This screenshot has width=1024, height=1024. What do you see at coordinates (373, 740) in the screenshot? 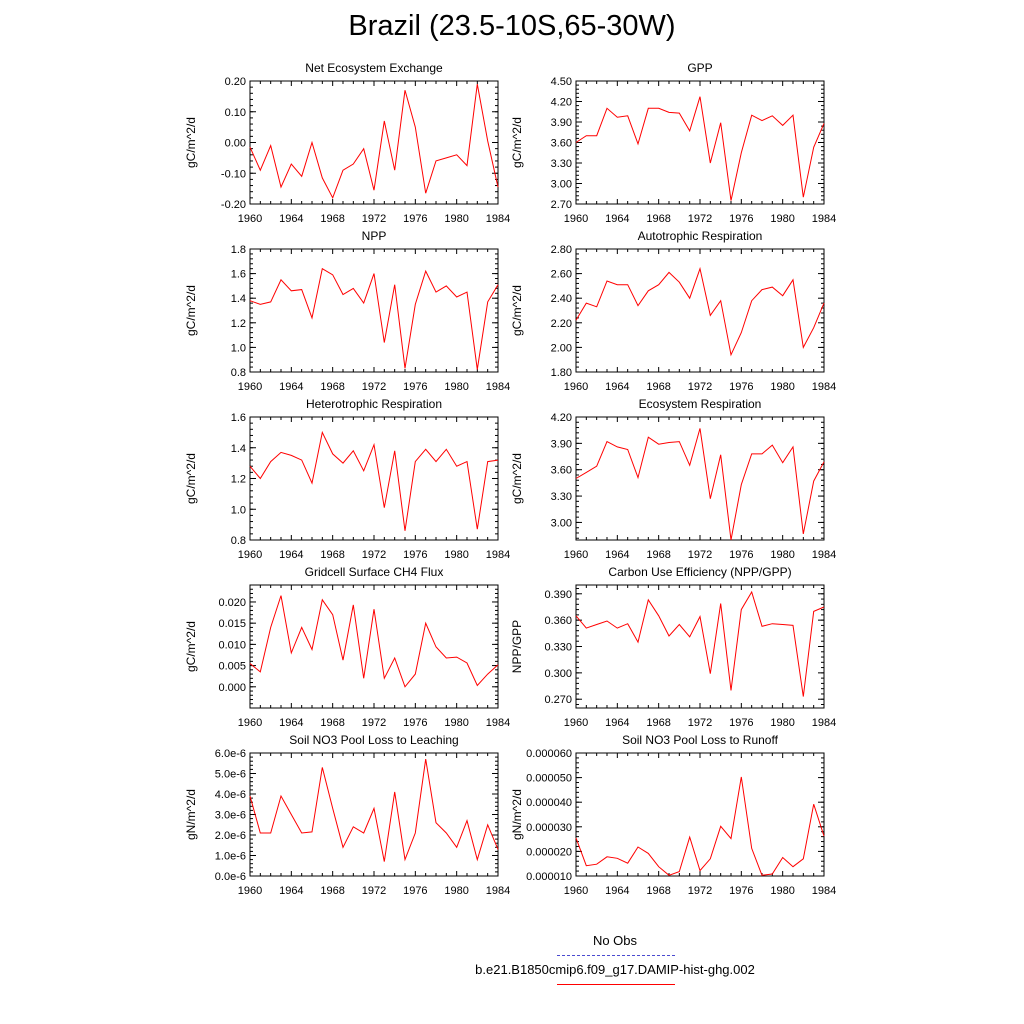
I see `chart-title: Soil NO3 Pool Loss to Leaching` at bounding box center [373, 740].